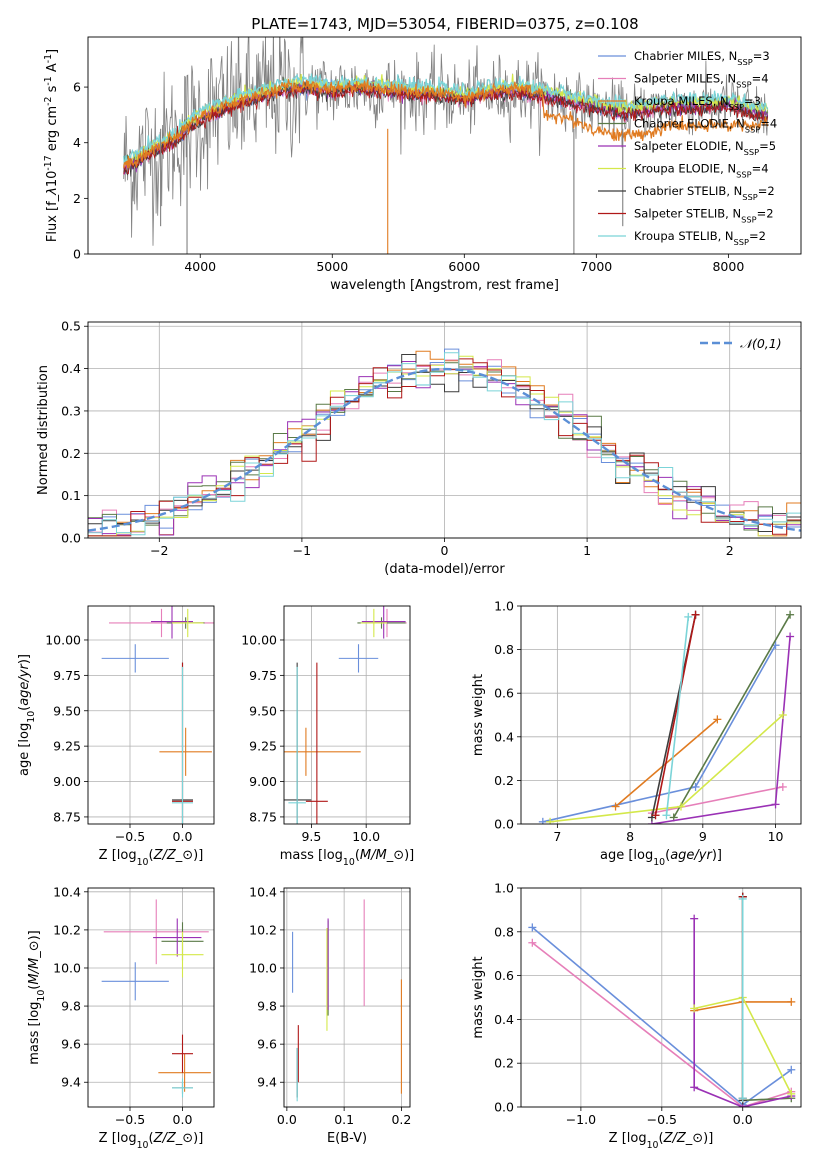 The image size is (819, 1170). I want to click on age_vs_mass-frame, so click(347, 715).